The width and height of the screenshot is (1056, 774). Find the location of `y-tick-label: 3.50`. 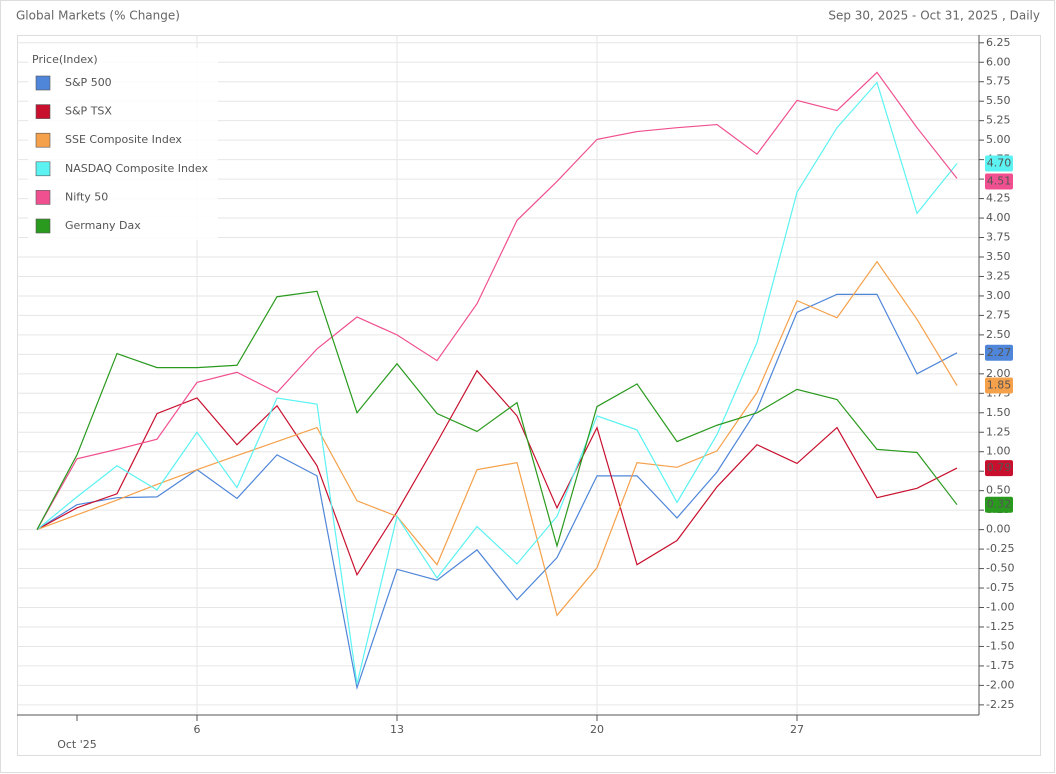

y-tick-label: 3.50 is located at coordinates (998, 256).